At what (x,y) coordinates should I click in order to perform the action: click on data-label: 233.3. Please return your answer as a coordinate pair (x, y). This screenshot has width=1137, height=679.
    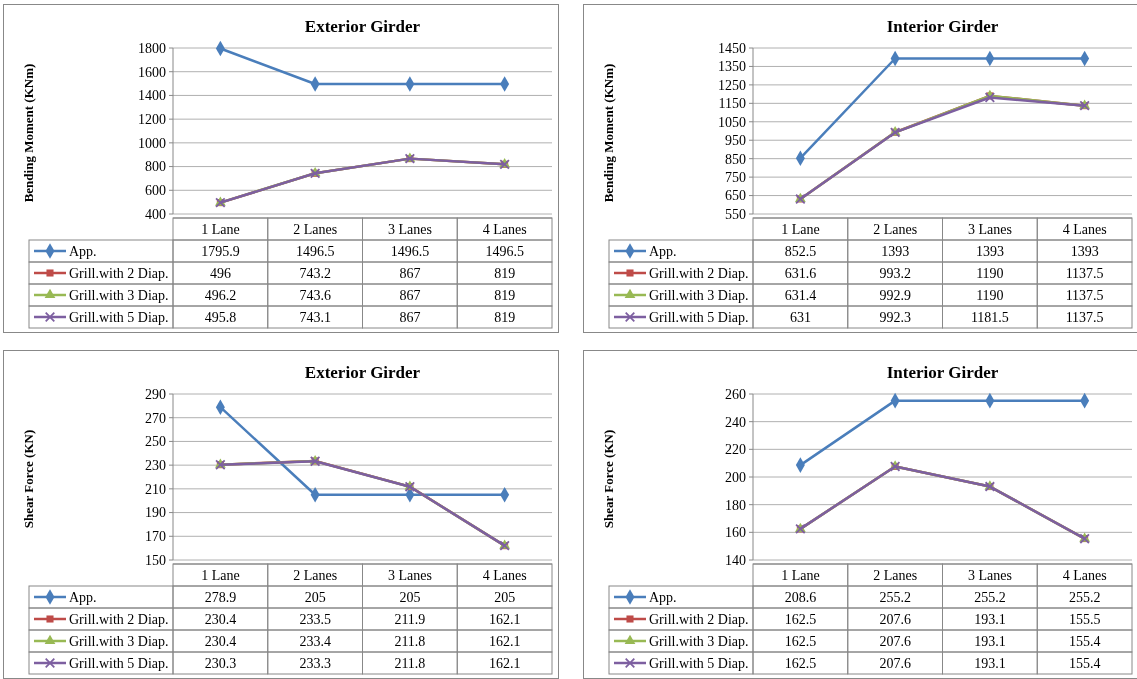
    Looking at the image, I should click on (315, 663).